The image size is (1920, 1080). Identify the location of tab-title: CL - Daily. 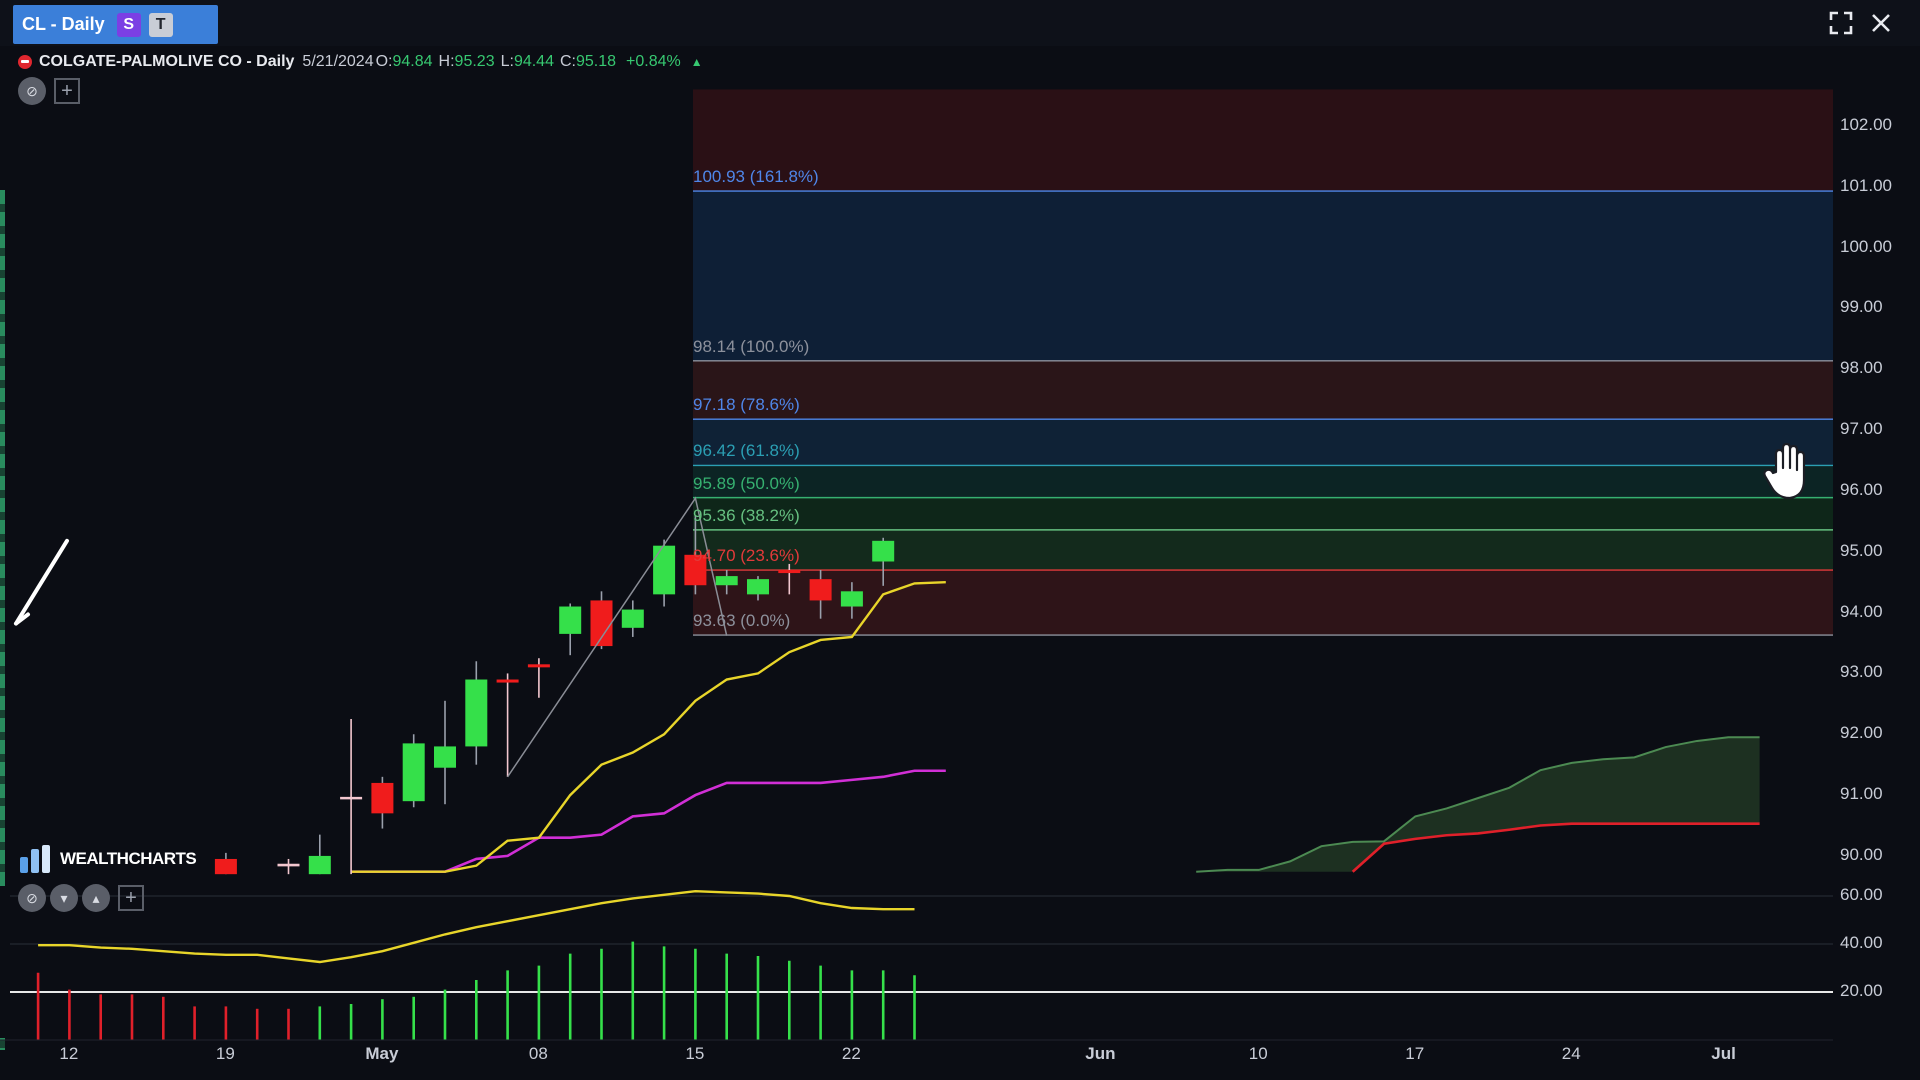
(63, 24).